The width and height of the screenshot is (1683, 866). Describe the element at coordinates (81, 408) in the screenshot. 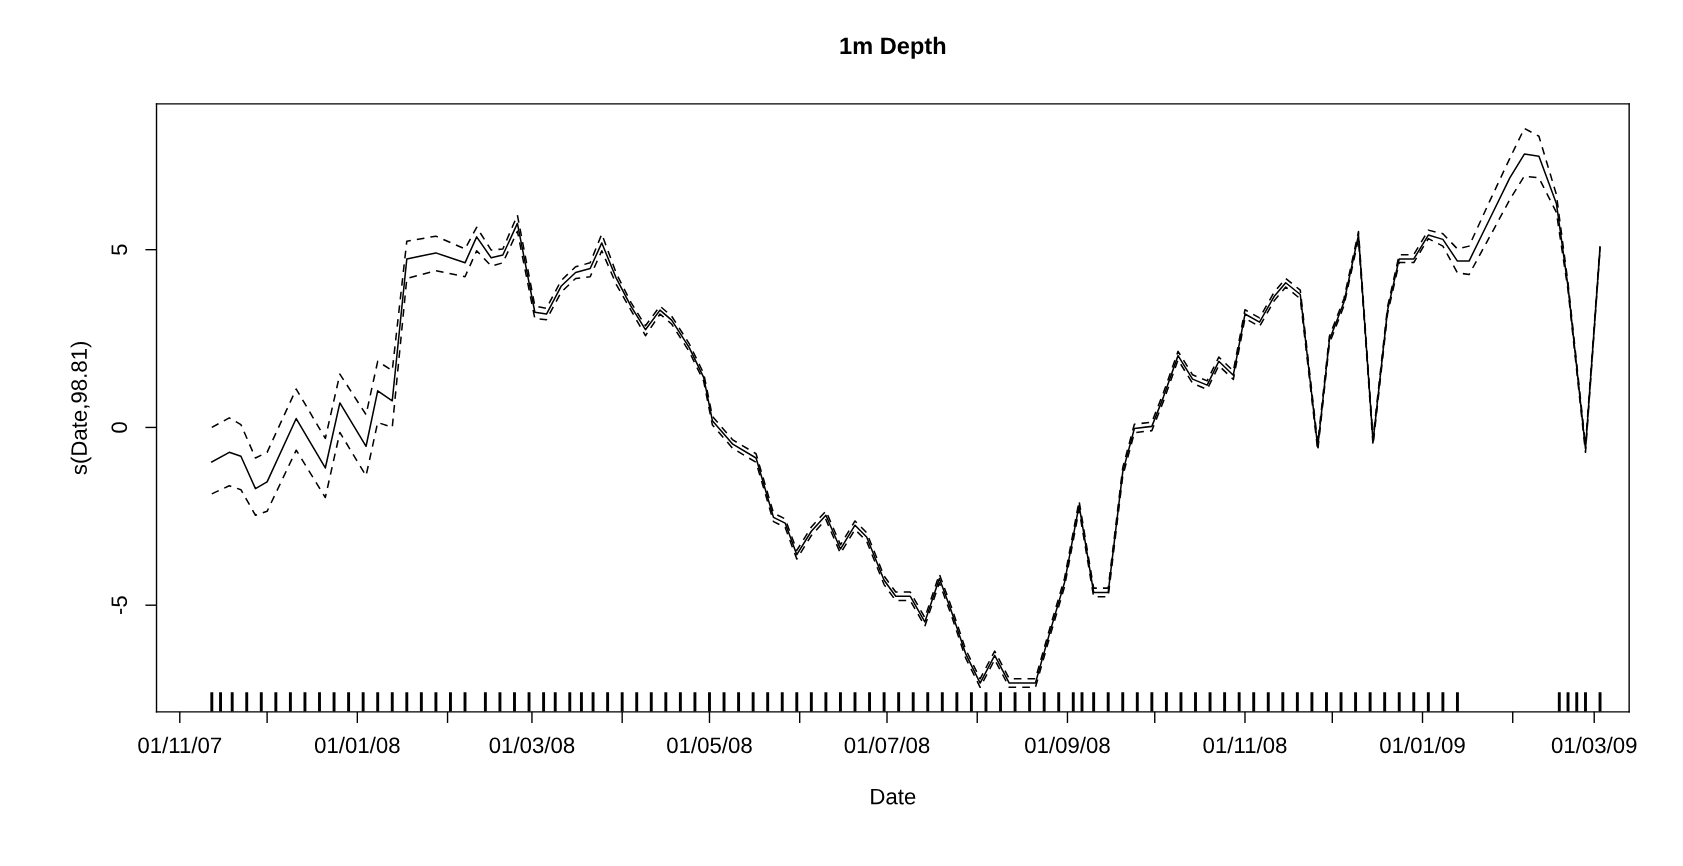

I see `y-axis-title: s(Date,98.81)` at that location.